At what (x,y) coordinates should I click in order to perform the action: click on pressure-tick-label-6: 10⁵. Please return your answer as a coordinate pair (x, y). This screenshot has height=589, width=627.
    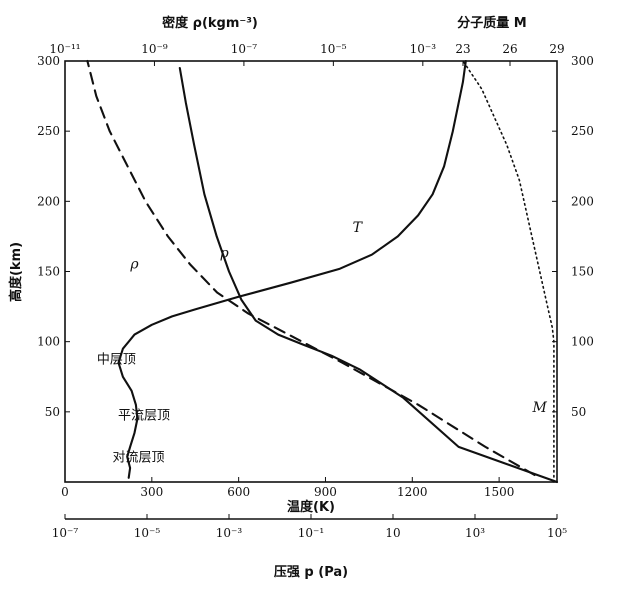
    Looking at the image, I should click on (557, 533).